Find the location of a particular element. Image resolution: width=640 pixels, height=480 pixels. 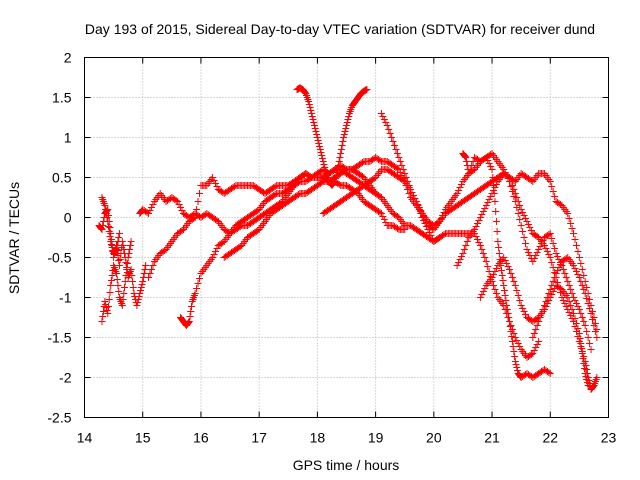

y-tick-label: 1.5 is located at coordinates (62, 98).